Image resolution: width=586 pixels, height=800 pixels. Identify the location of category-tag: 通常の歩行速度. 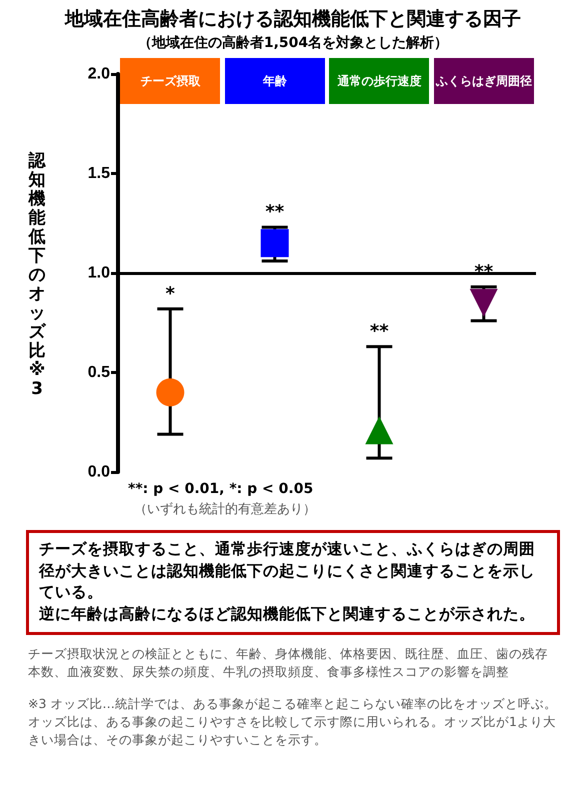
(379, 81).